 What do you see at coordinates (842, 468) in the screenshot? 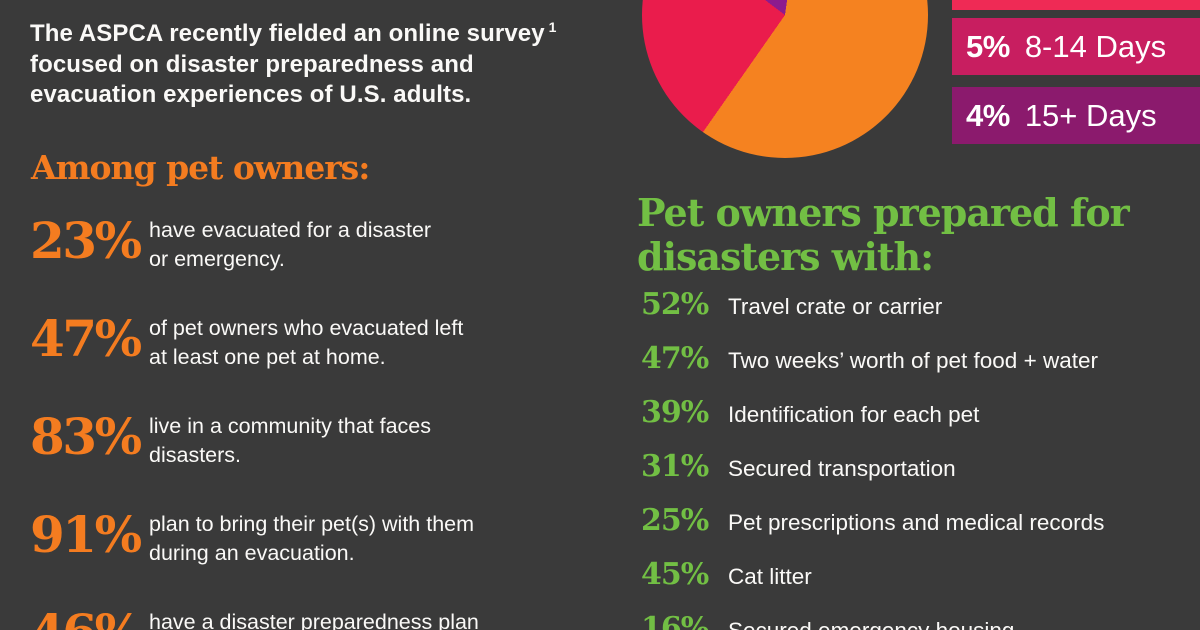
I see `stat-label: Secured transportation` at bounding box center [842, 468].